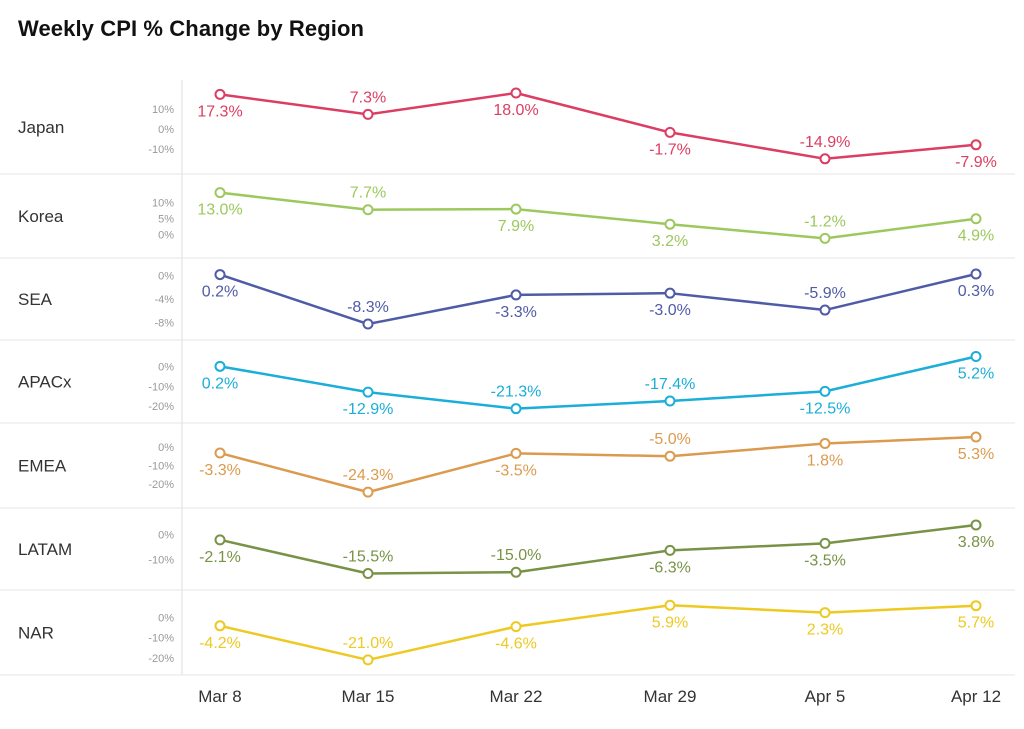 This screenshot has width=1024, height=729. I want to click on data-label: -4.6%, so click(516, 644).